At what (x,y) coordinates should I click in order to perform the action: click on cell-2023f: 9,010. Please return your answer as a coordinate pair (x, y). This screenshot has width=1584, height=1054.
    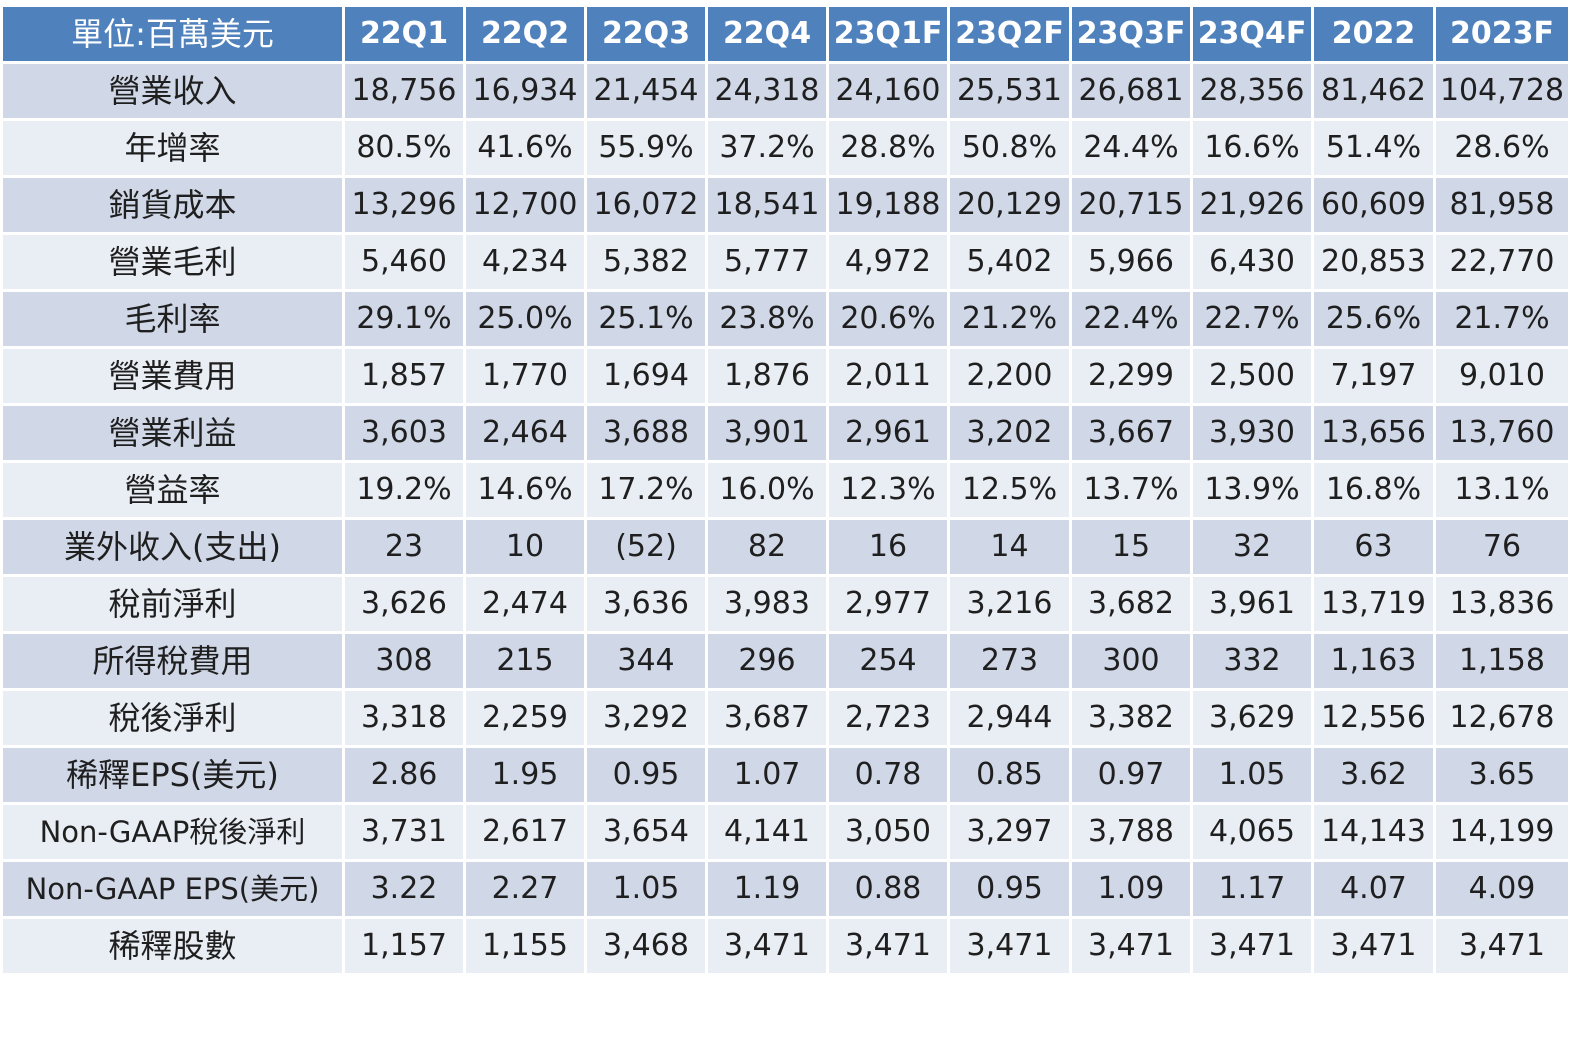
    Looking at the image, I should click on (1502, 376).